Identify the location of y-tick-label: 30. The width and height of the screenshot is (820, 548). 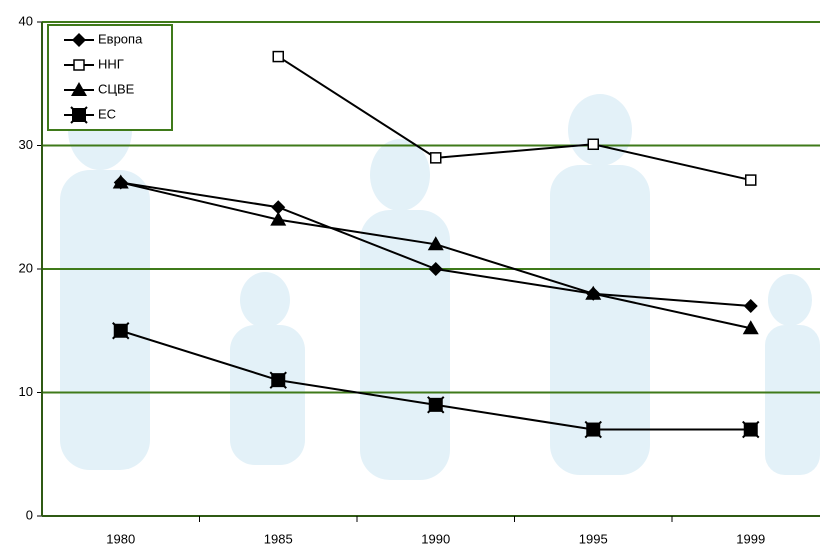
(26, 144).